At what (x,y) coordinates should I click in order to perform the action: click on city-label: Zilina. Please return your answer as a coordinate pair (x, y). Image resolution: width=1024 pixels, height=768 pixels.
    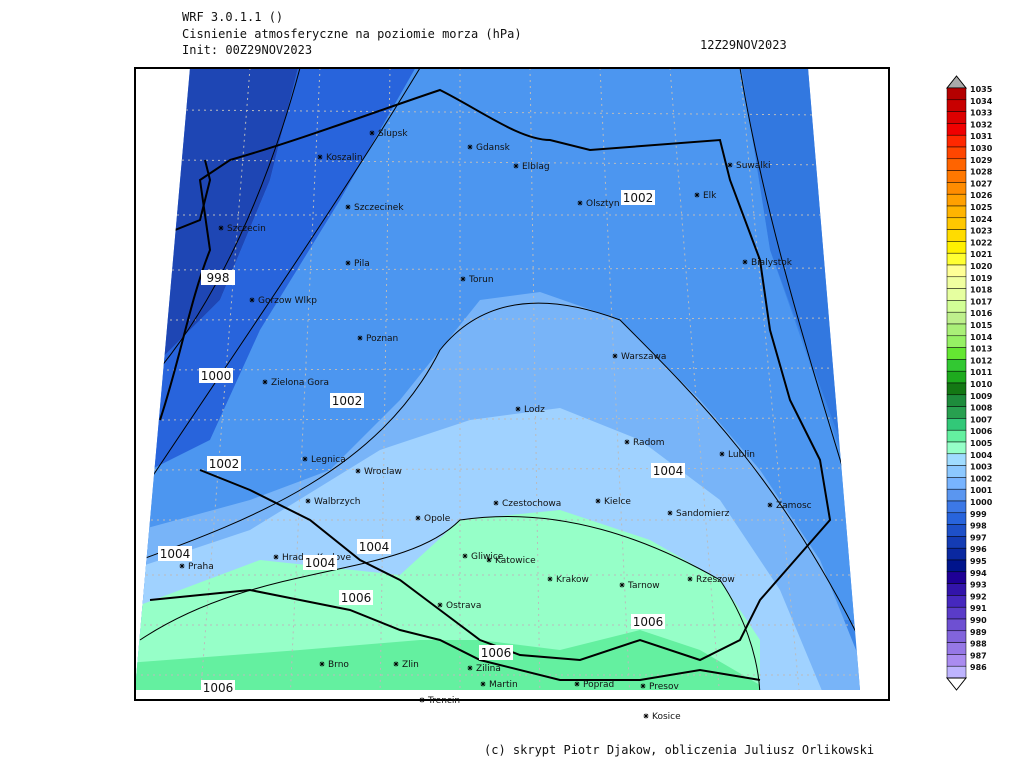
    Looking at the image, I should click on (488, 669).